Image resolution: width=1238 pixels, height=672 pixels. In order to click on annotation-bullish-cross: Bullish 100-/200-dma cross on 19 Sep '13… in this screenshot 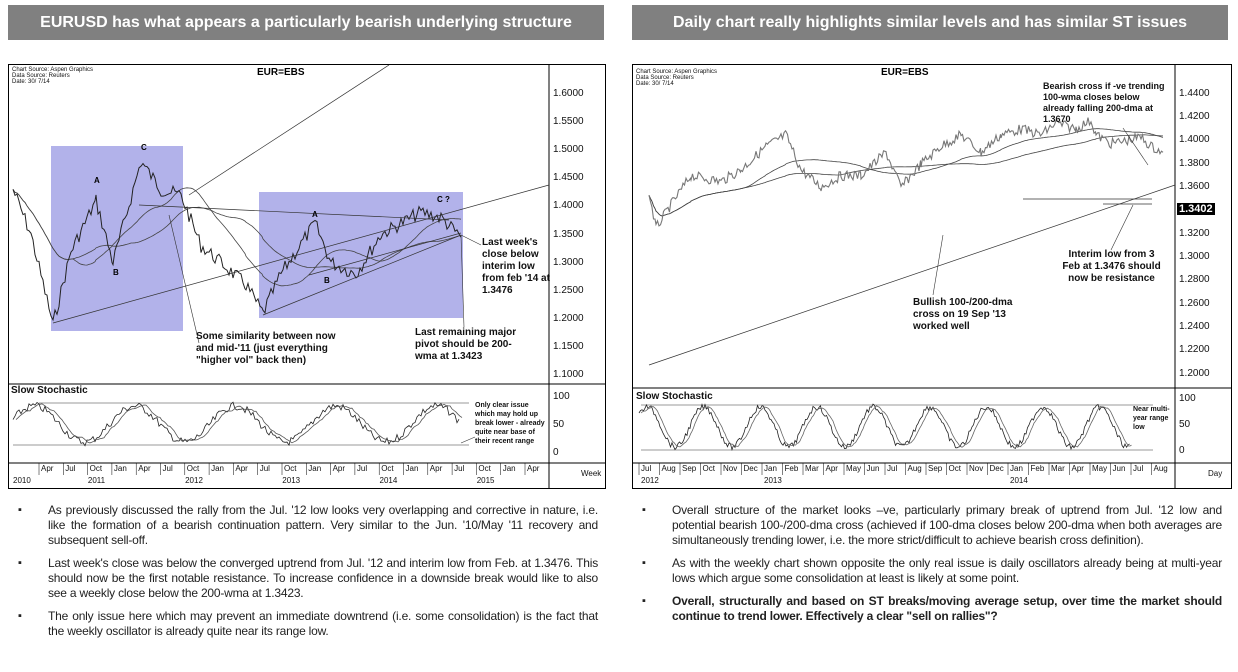, I will do `click(963, 314)`.